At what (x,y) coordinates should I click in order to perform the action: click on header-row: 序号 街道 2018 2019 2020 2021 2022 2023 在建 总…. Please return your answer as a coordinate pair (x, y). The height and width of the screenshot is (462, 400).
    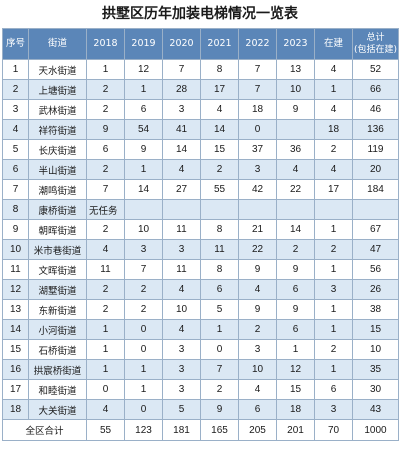
    Looking at the image, I should click on (200, 44).